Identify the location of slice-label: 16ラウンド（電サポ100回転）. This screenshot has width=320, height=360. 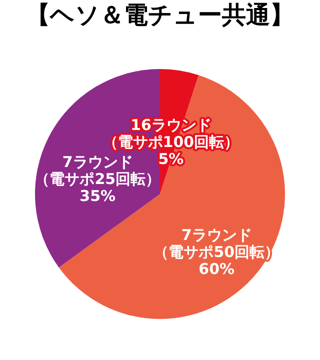
(171, 133).